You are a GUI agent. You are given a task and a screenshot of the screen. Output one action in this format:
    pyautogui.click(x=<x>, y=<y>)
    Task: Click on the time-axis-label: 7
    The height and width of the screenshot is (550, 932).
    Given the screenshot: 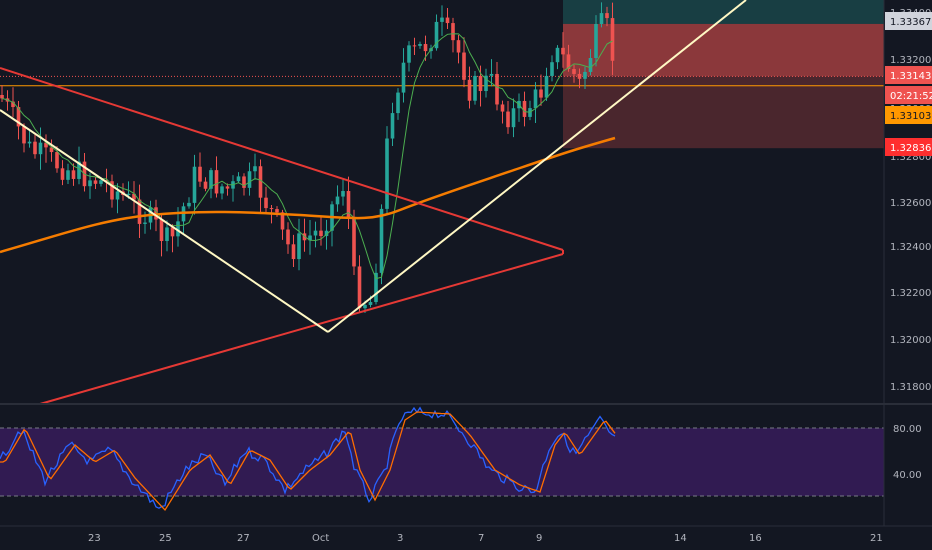 What is the action you would take?
    pyautogui.click(x=481, y=538)
    